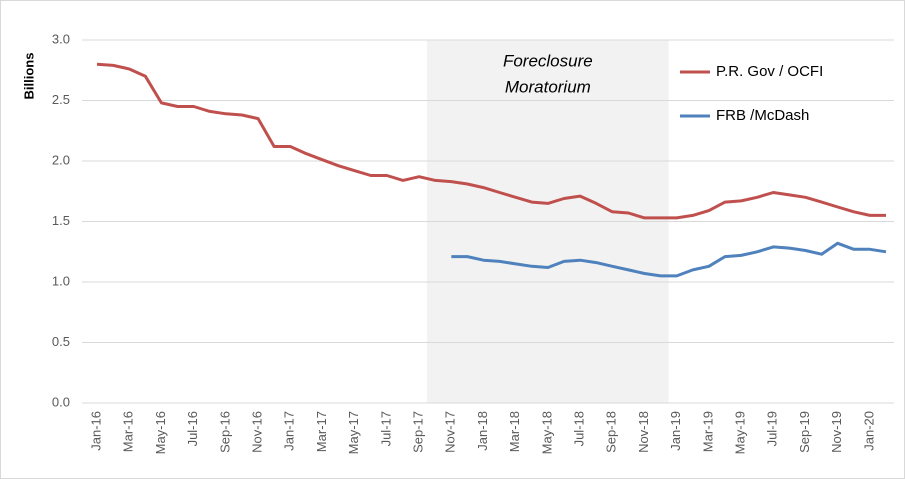 Image resolution: width=905 pixels, height=479 pixels. What do you see at coordinates (61, 38) in the screenshot?
I see `y-tick-label: 3.0` at bounding box center [61, 38].